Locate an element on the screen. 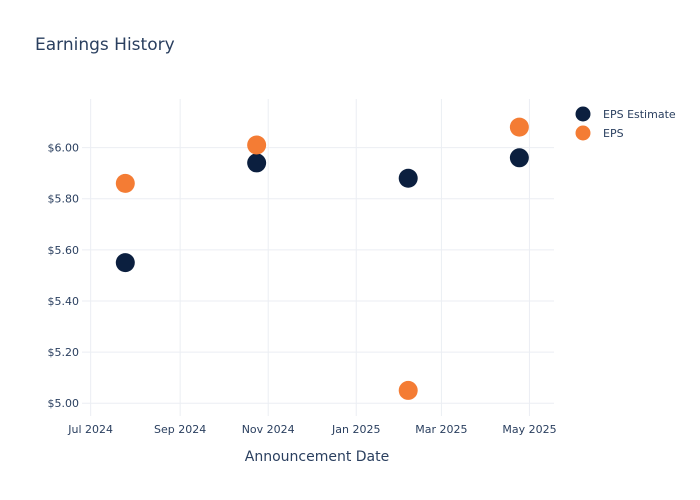  x-tick-label: Jan 2025 is located at coordinates (355, 429).